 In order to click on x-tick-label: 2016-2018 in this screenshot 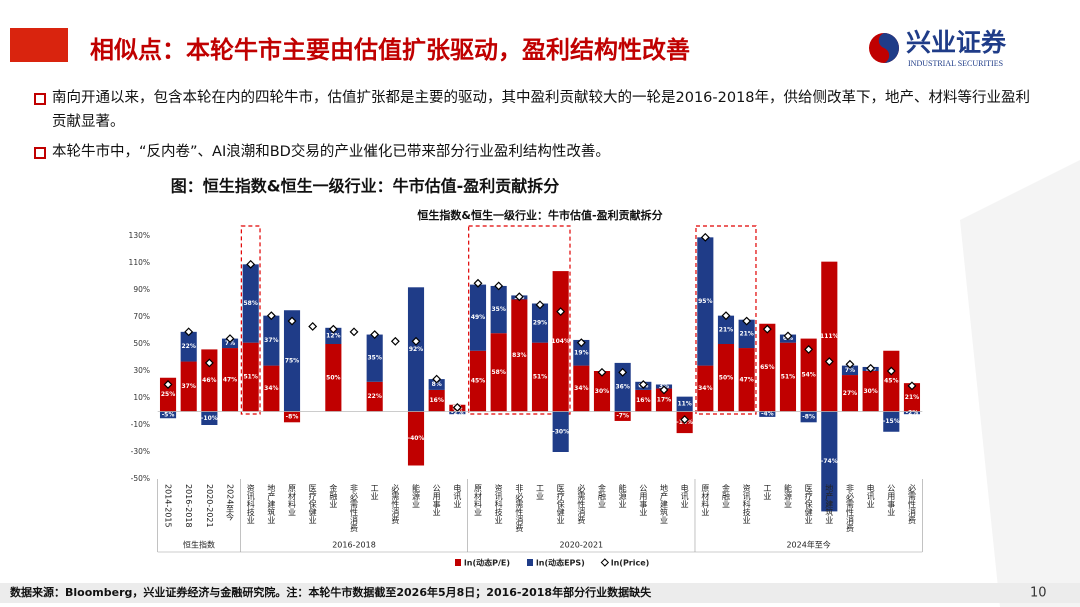, I will do `click(188, 506)`.